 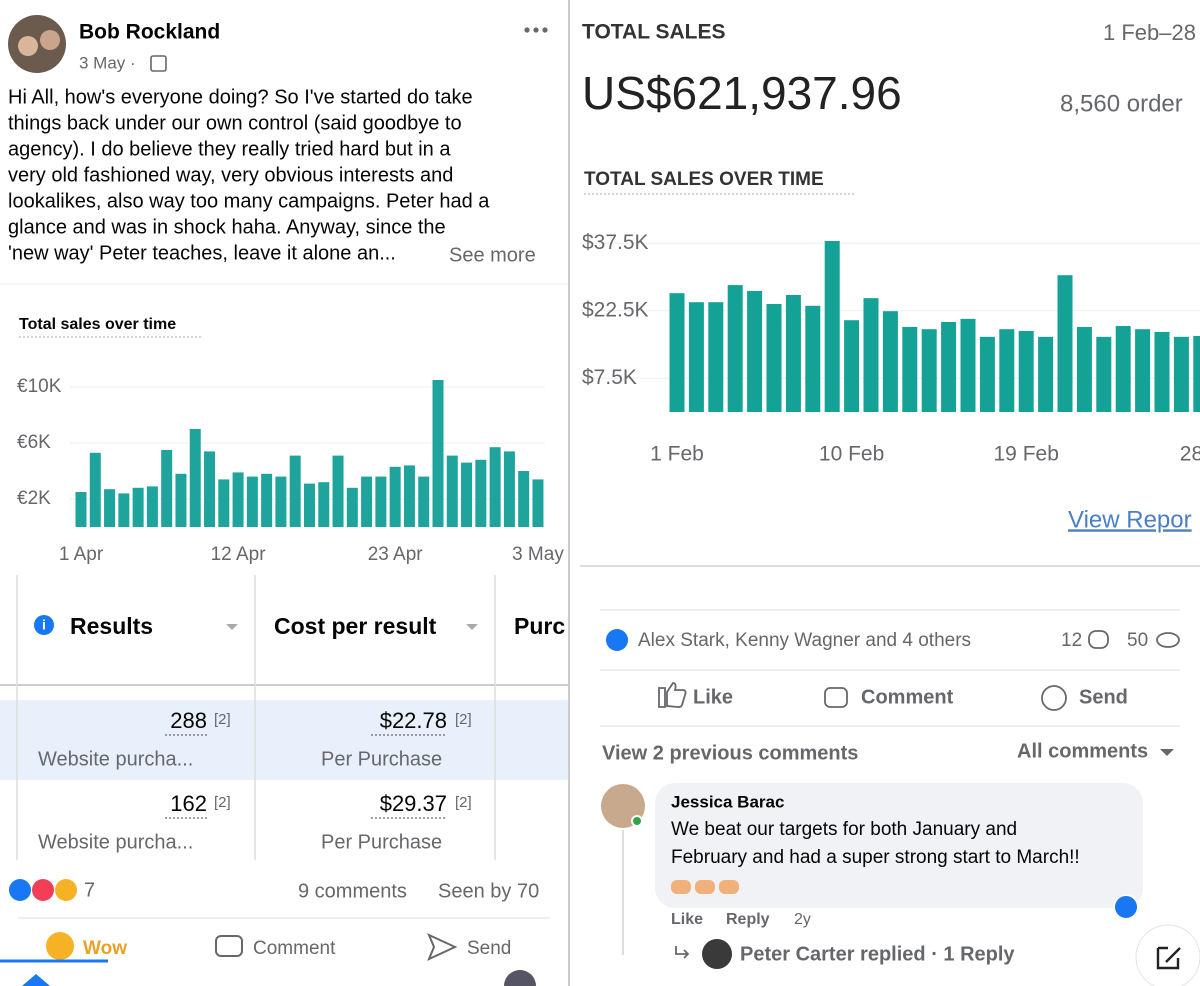 What do you see at coordinates (107, 62) in the screenshot?
I see `date: 3 May ·` at bounding box center [107, 62].